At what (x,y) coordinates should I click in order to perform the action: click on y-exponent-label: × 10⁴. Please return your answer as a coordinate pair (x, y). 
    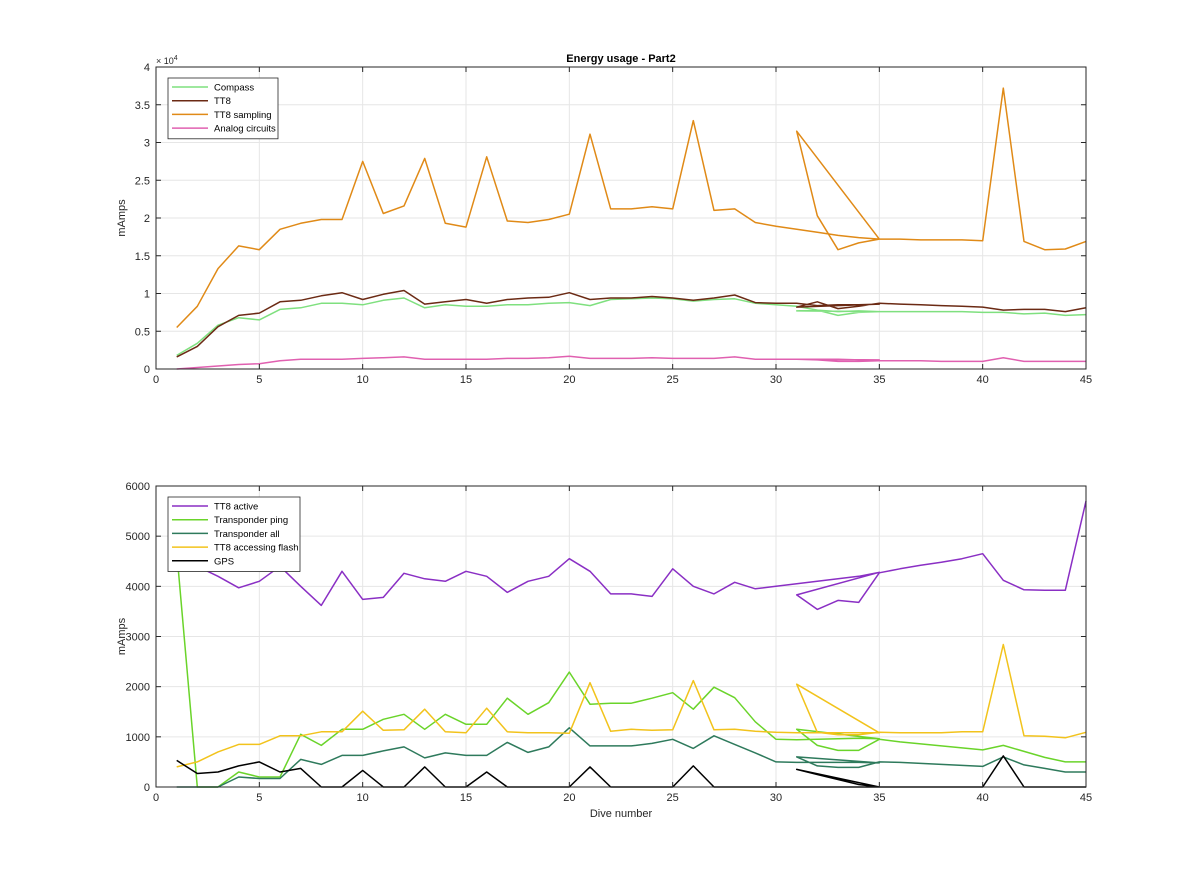
    Looking at the image, I should click on (167, 60).